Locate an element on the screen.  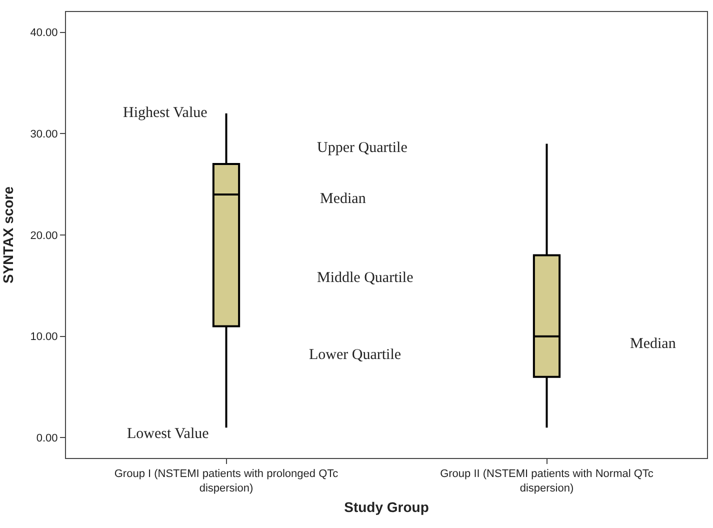
annotation: Upper Quartile is located at coordinates (362, 148).